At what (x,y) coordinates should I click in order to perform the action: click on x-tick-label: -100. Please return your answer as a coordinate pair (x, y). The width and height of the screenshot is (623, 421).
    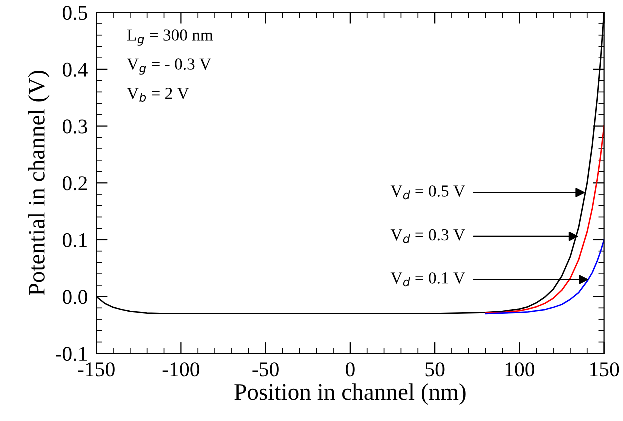
    Looking at the image, I should click on (181, 369).